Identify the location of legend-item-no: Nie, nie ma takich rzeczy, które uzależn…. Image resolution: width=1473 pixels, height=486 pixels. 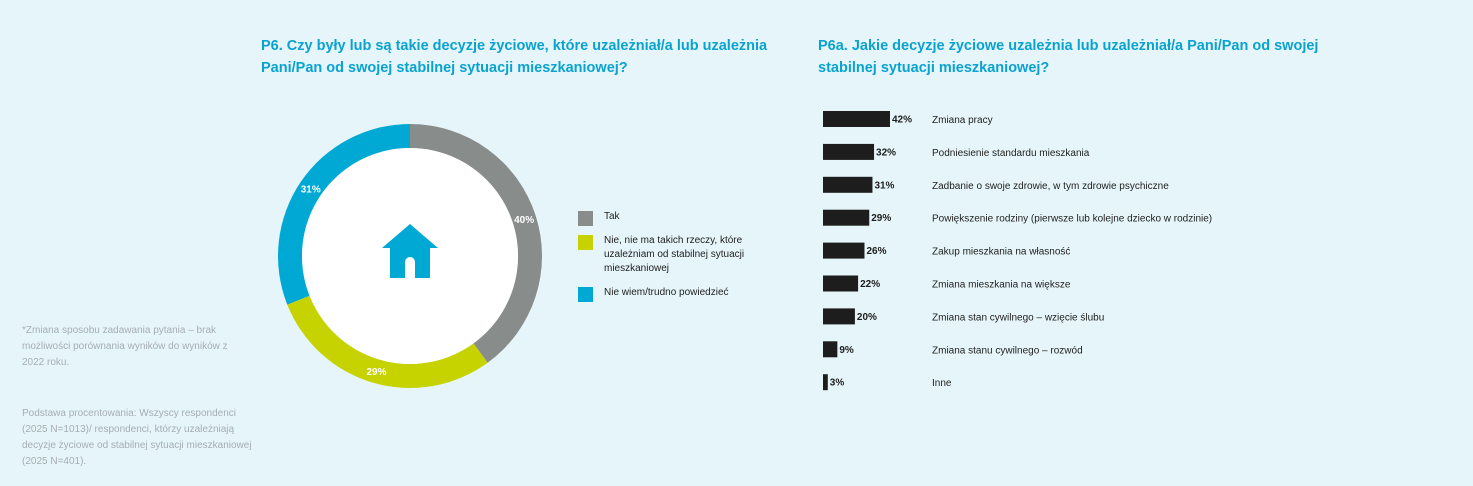
(678, 255).